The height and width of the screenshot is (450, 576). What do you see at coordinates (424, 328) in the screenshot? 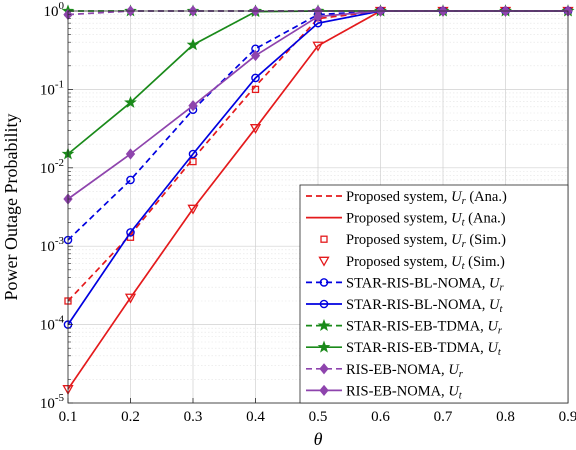
I see `legend-label: STAR-RIS-EB-TDMA, Ur` at bounding box center [424, 328].